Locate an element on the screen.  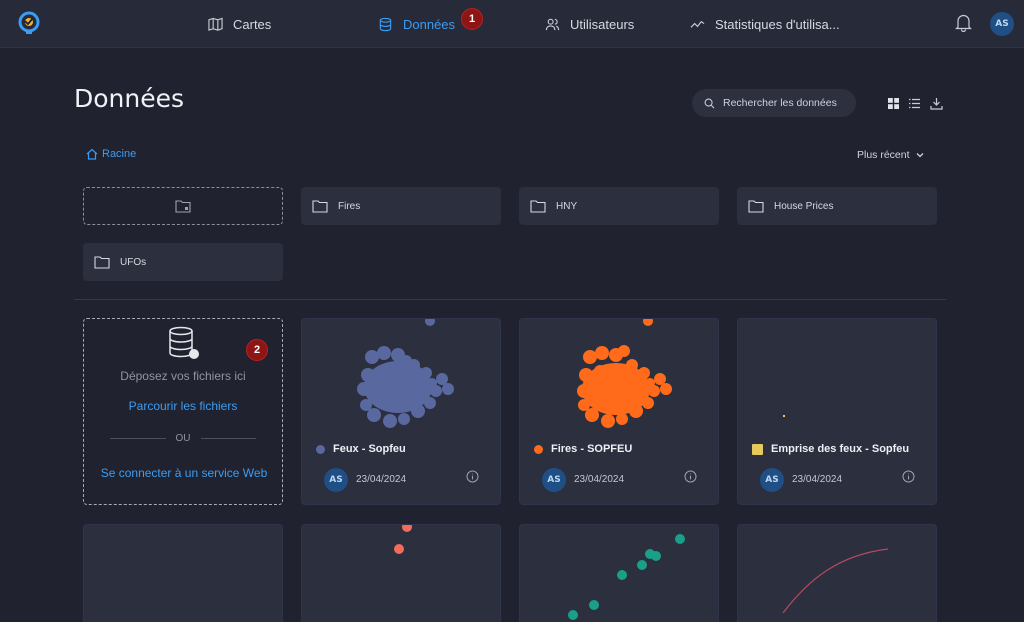
users-icon is located at coordinates (552, 24).